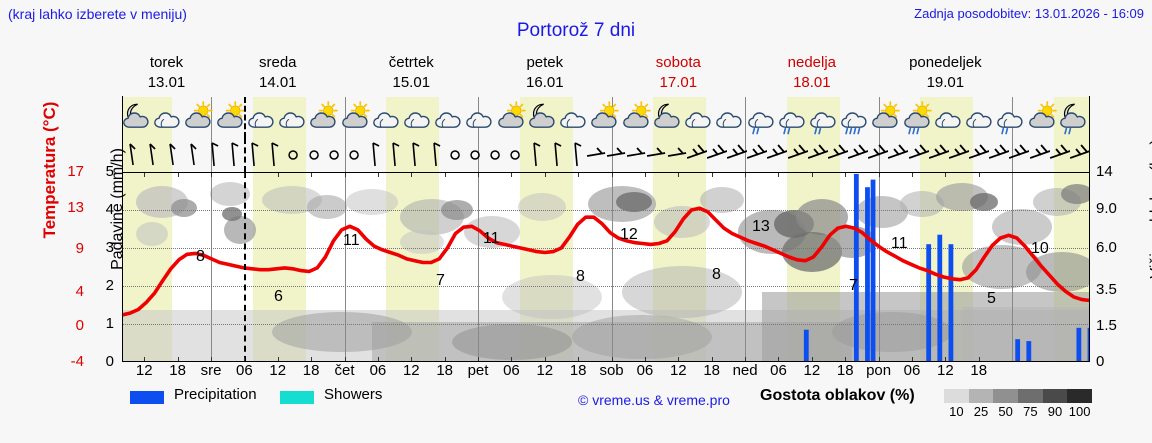  Describe the element at coordinates (77, 361) in the screenshot. I see `temperature-tick: -4` at that location.